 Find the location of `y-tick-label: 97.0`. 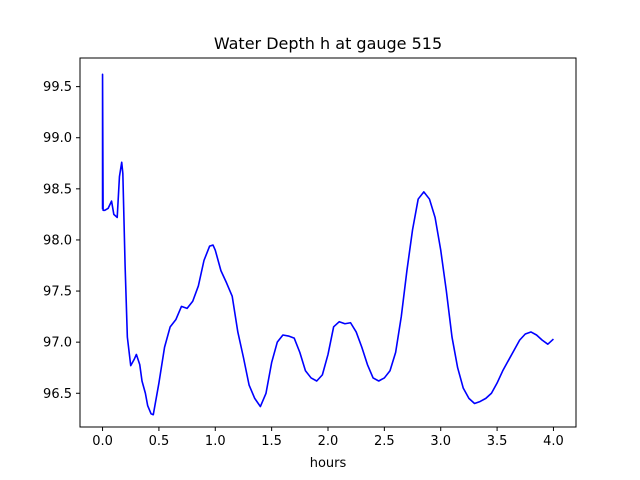

y-tick-label: 97.0 is located at coordinates (57, 343).